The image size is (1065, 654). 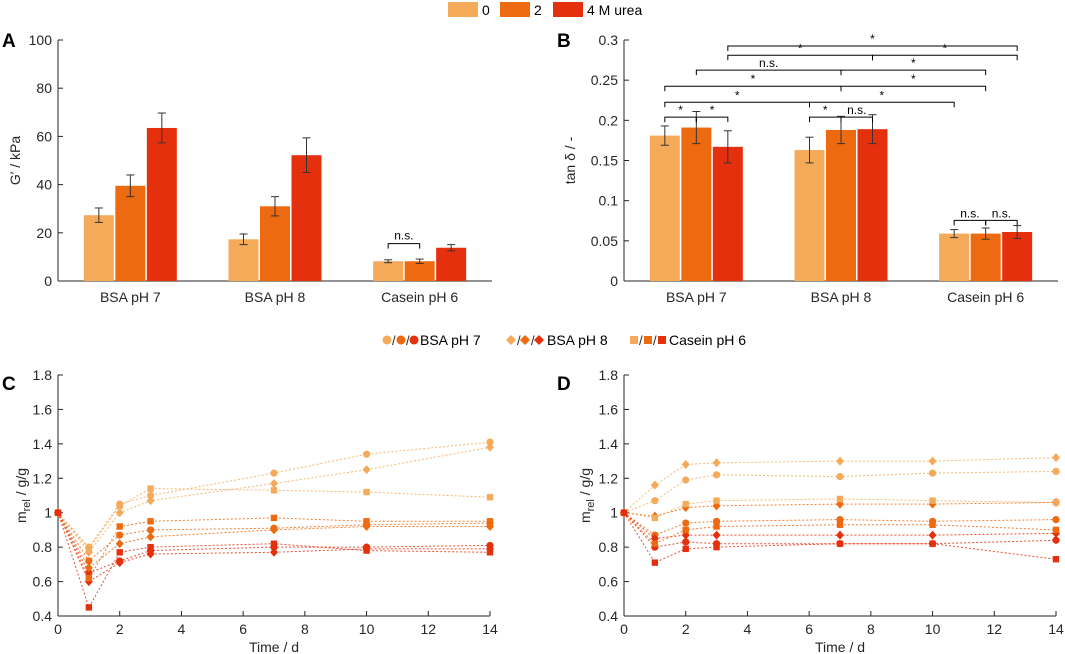 What do you see at coordinates (538, 10) in the screenshot?
I see `legend-label-2: 2` at bounding box center [538, 10].